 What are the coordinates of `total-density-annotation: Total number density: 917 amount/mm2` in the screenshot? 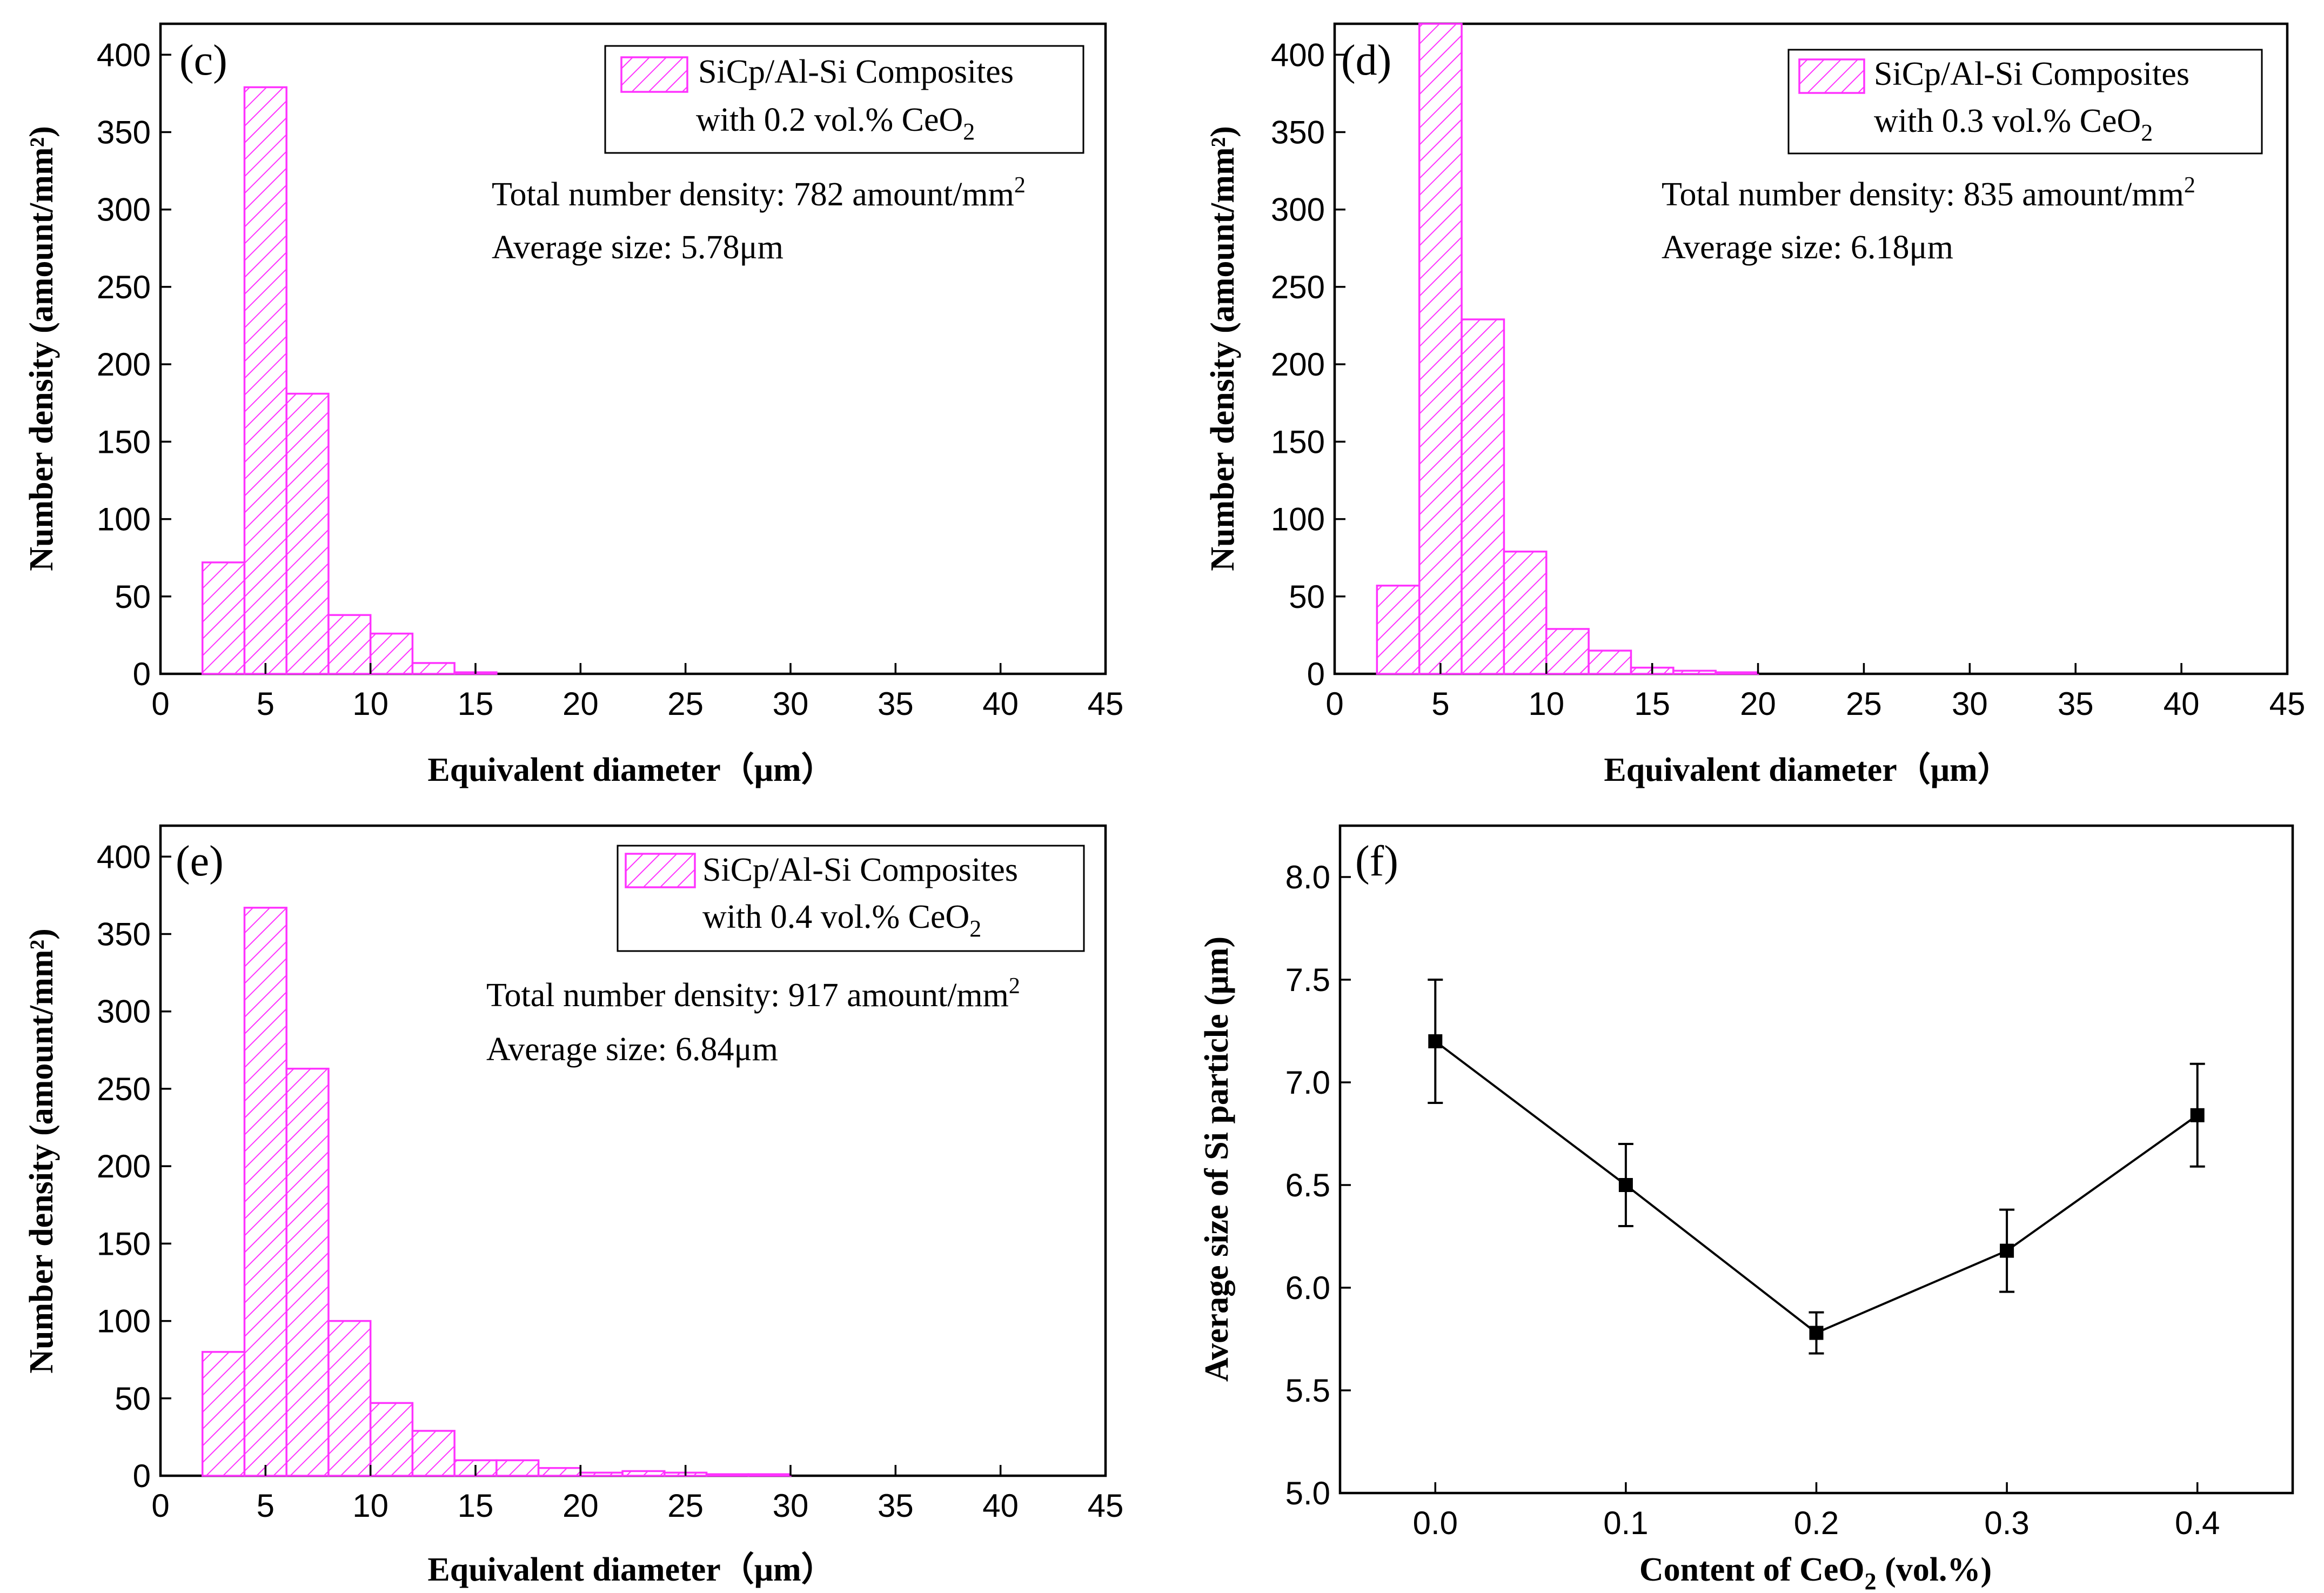 It's located at (753, 994).